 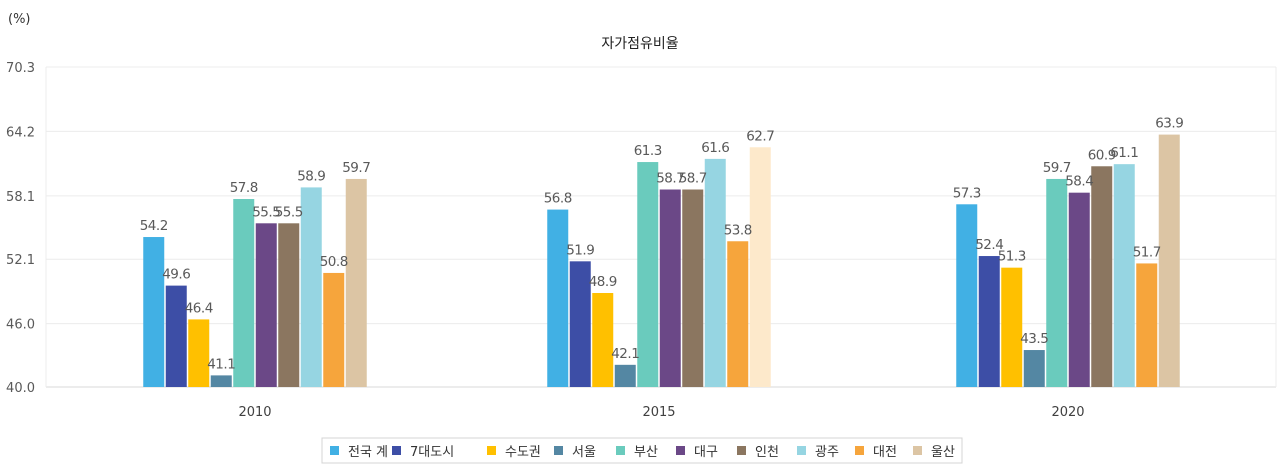 What do you see at coordinates (558, 199) in the screenshot?
I see `data-label: 56.8` at bounding box center [558, 199].